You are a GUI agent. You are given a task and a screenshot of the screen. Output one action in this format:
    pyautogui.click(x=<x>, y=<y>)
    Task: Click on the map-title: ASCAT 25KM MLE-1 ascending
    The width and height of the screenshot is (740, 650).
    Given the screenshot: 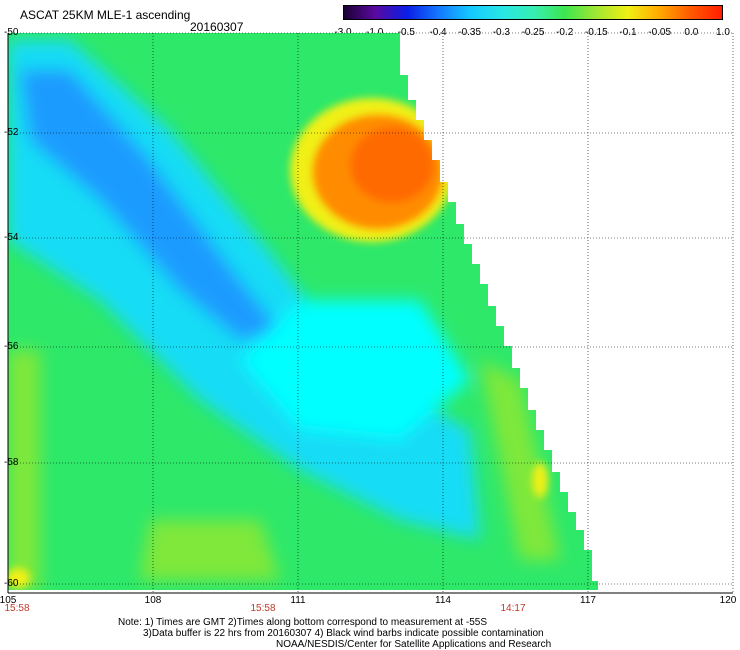 What is the action you would take?
    pyautogui.click(x=105, y=15)
    